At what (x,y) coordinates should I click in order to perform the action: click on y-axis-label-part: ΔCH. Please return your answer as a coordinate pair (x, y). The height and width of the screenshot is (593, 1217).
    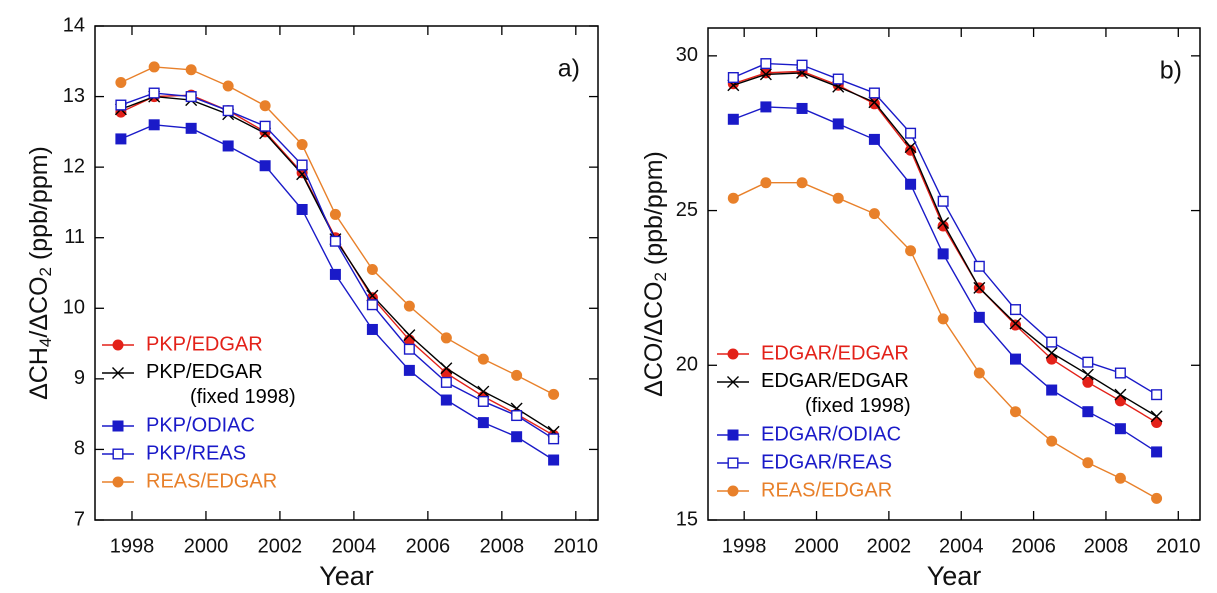
    Looking at the image, I should click on (39, 373).